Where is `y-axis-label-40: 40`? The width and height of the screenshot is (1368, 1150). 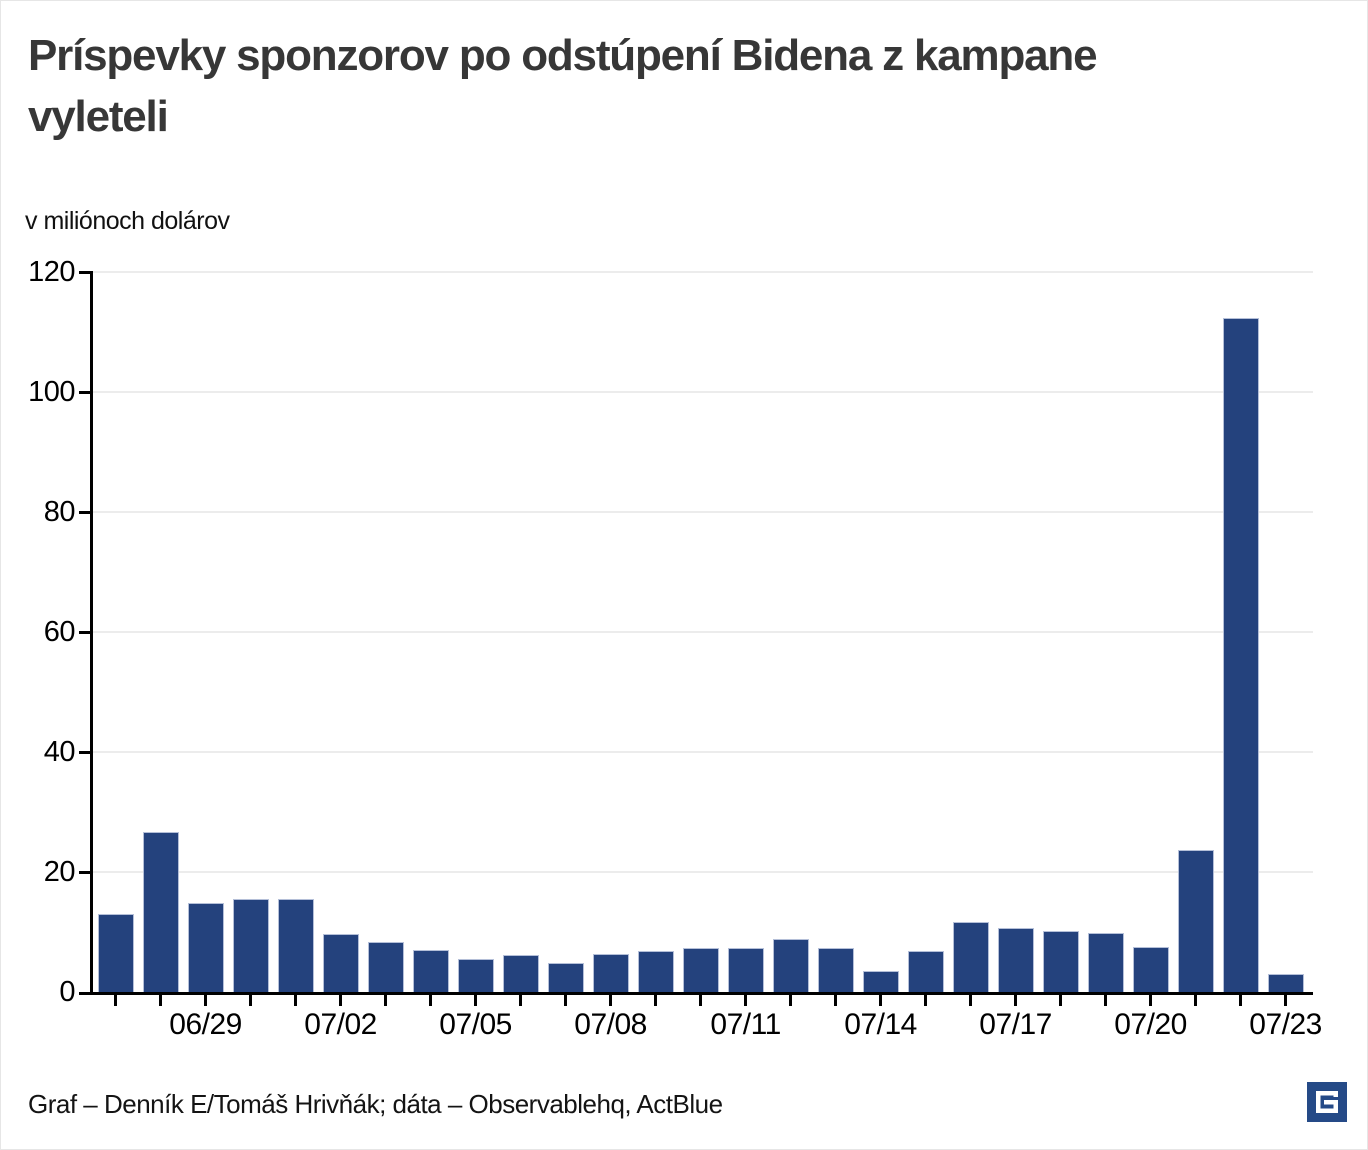
y-axis-label-40: 40 is located at coordinates (59, 752).